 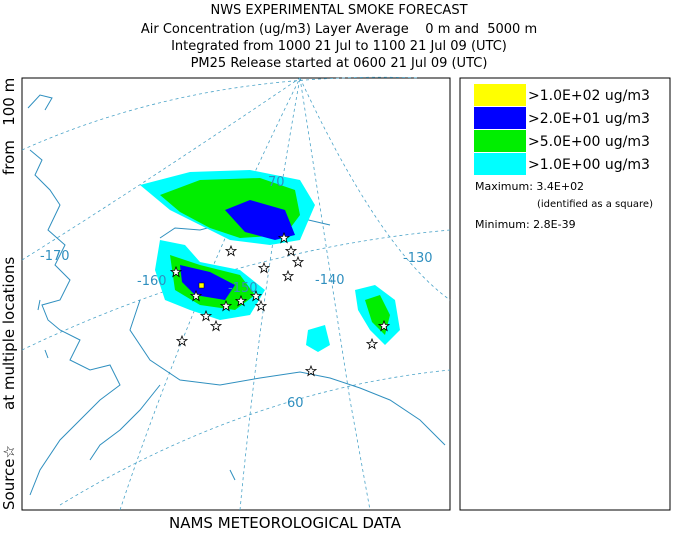 What do you see at coordinates (9, 477) in the screenshot?
I see `source-label: Source☆` at bounding box center [9, 477].